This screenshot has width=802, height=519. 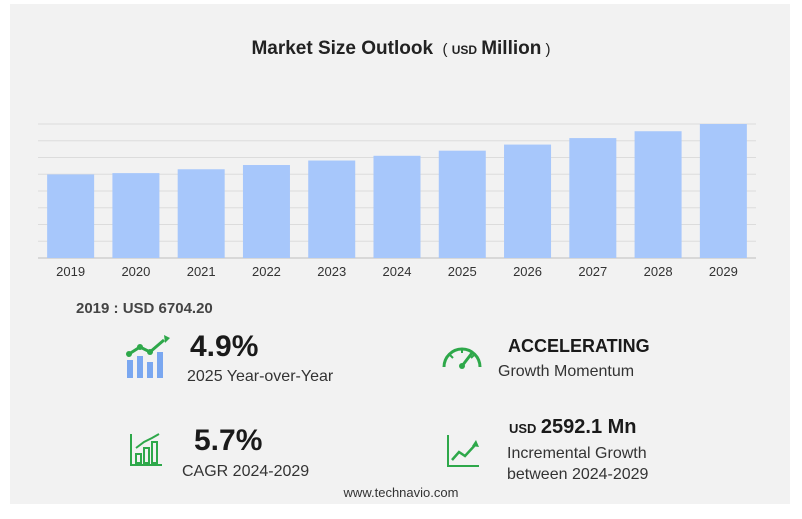 I want to click on incremental-value: 2592.1 Mn, so click(x=588, y=427).